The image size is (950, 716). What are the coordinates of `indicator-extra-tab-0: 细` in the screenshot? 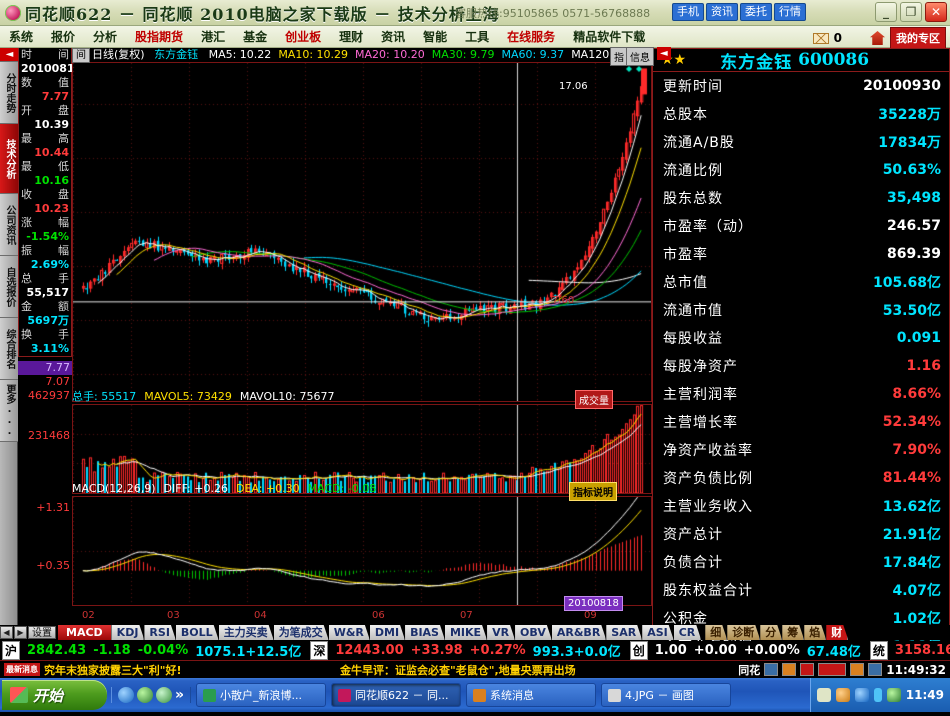 It's located at (716, 632).